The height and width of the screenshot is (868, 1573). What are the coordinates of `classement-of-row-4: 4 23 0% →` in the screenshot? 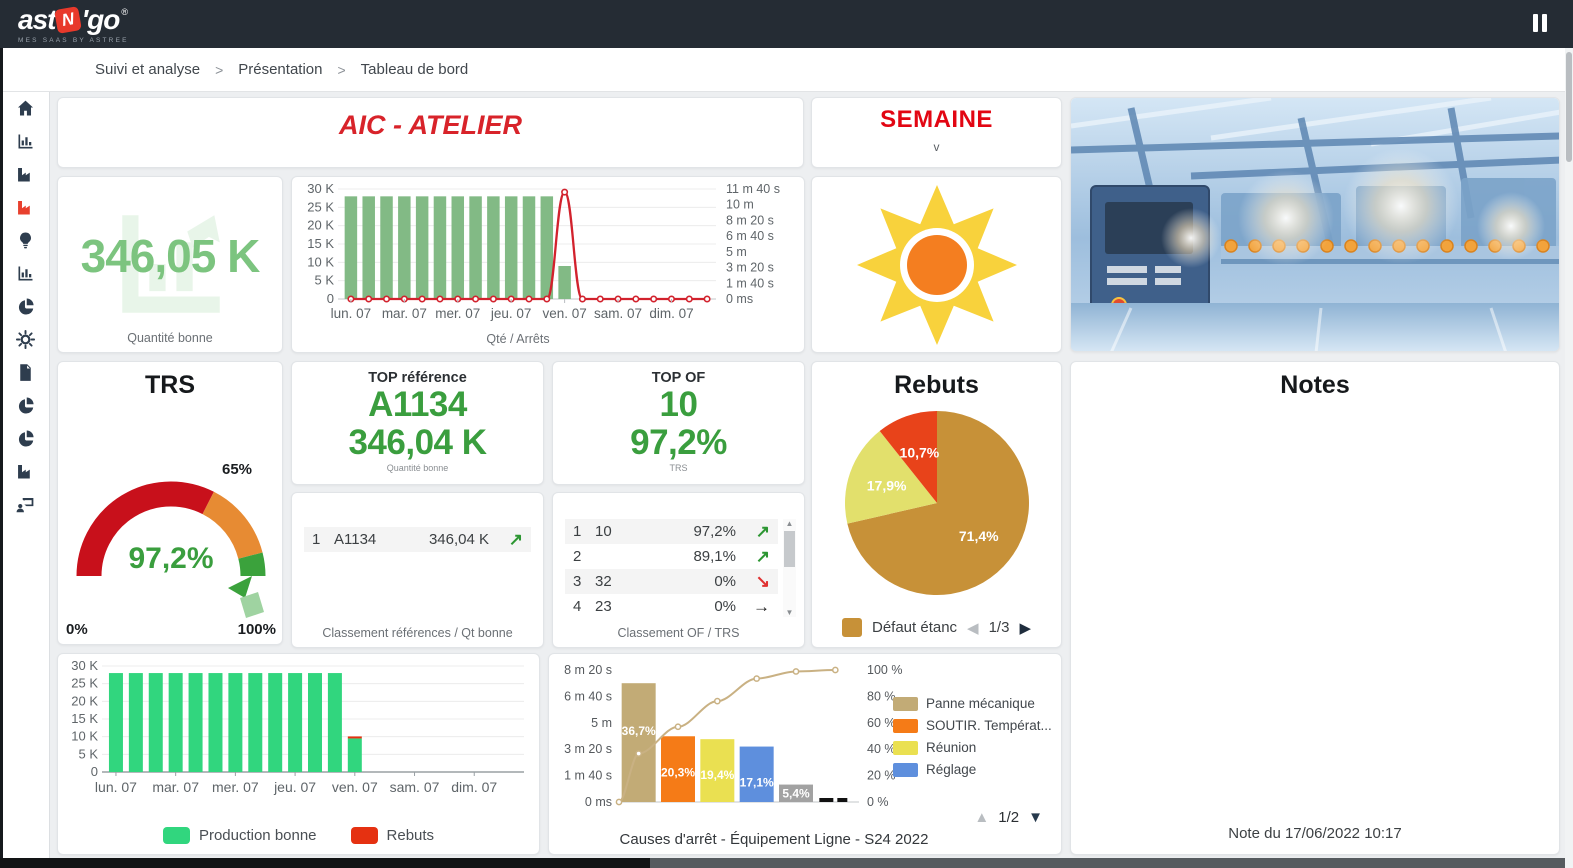 It's located at (671, 603).